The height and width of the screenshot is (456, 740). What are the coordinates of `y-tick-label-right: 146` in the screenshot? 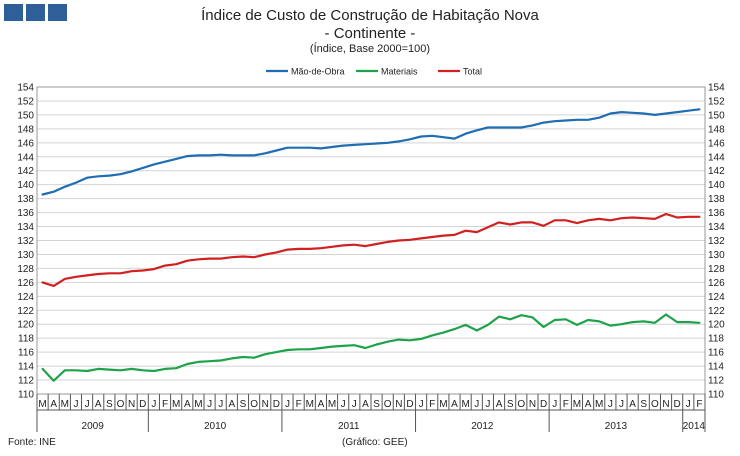 It's located at (716, 143).